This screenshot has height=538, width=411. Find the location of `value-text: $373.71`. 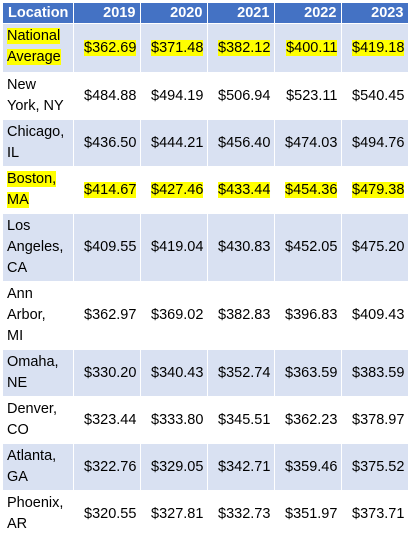

value-text: $373.71 is located at coordinates (378, 513).